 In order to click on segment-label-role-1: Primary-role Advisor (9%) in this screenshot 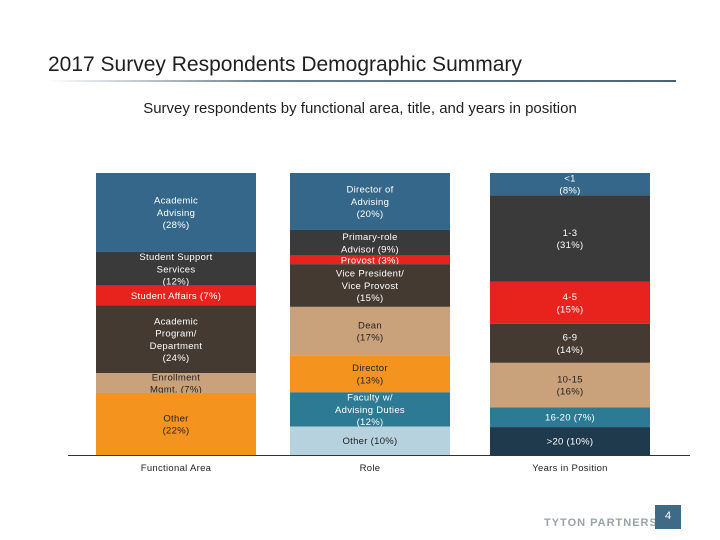, I will do `click(370, 243)`.